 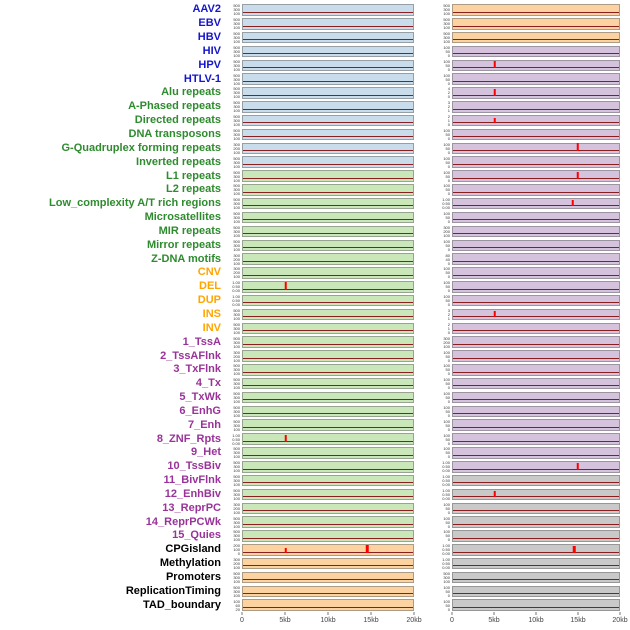 I want to click on track-row: L2 repeats 500 300 100 100 50 0, so click(x=315, y=190).